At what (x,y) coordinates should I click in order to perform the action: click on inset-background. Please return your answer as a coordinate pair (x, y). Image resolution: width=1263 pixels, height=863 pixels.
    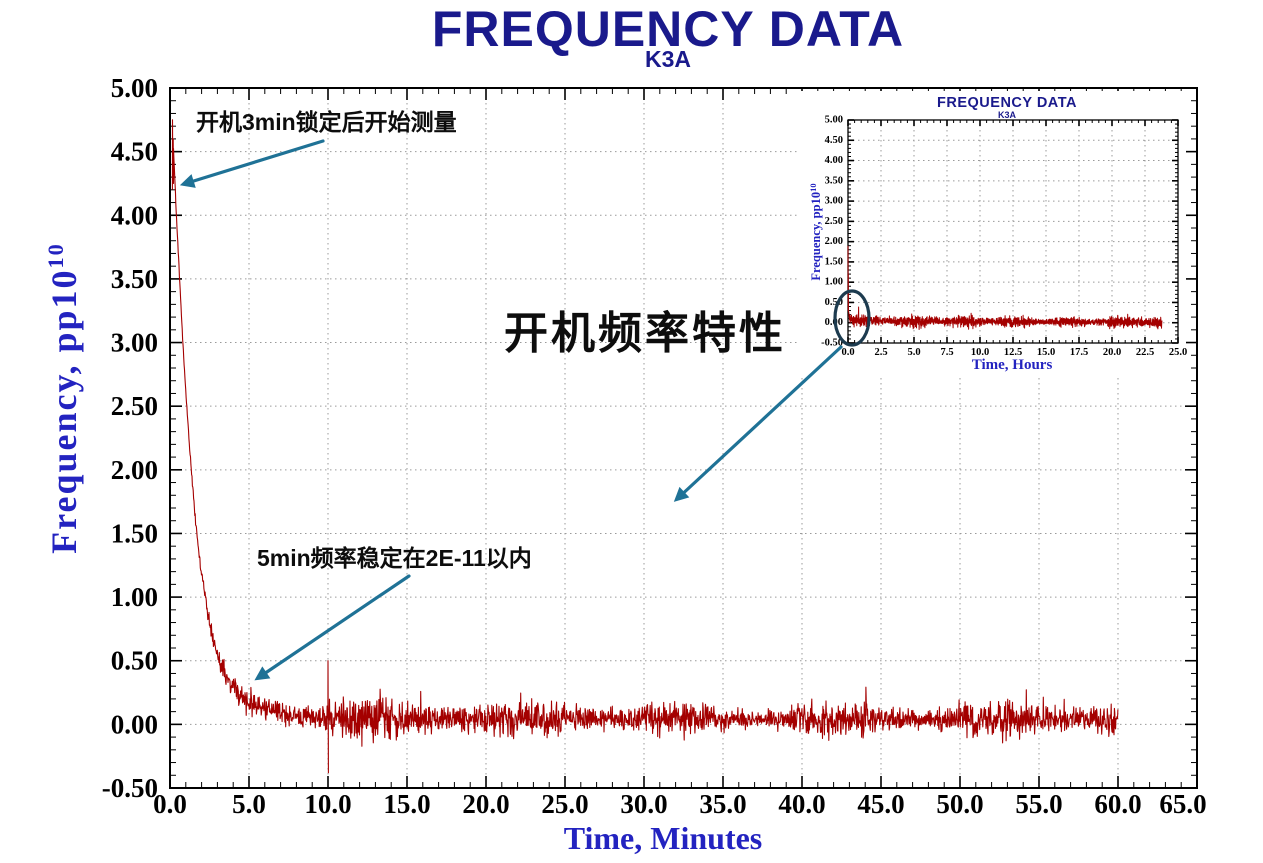
    Looking at the image, I should click on (993, 234).